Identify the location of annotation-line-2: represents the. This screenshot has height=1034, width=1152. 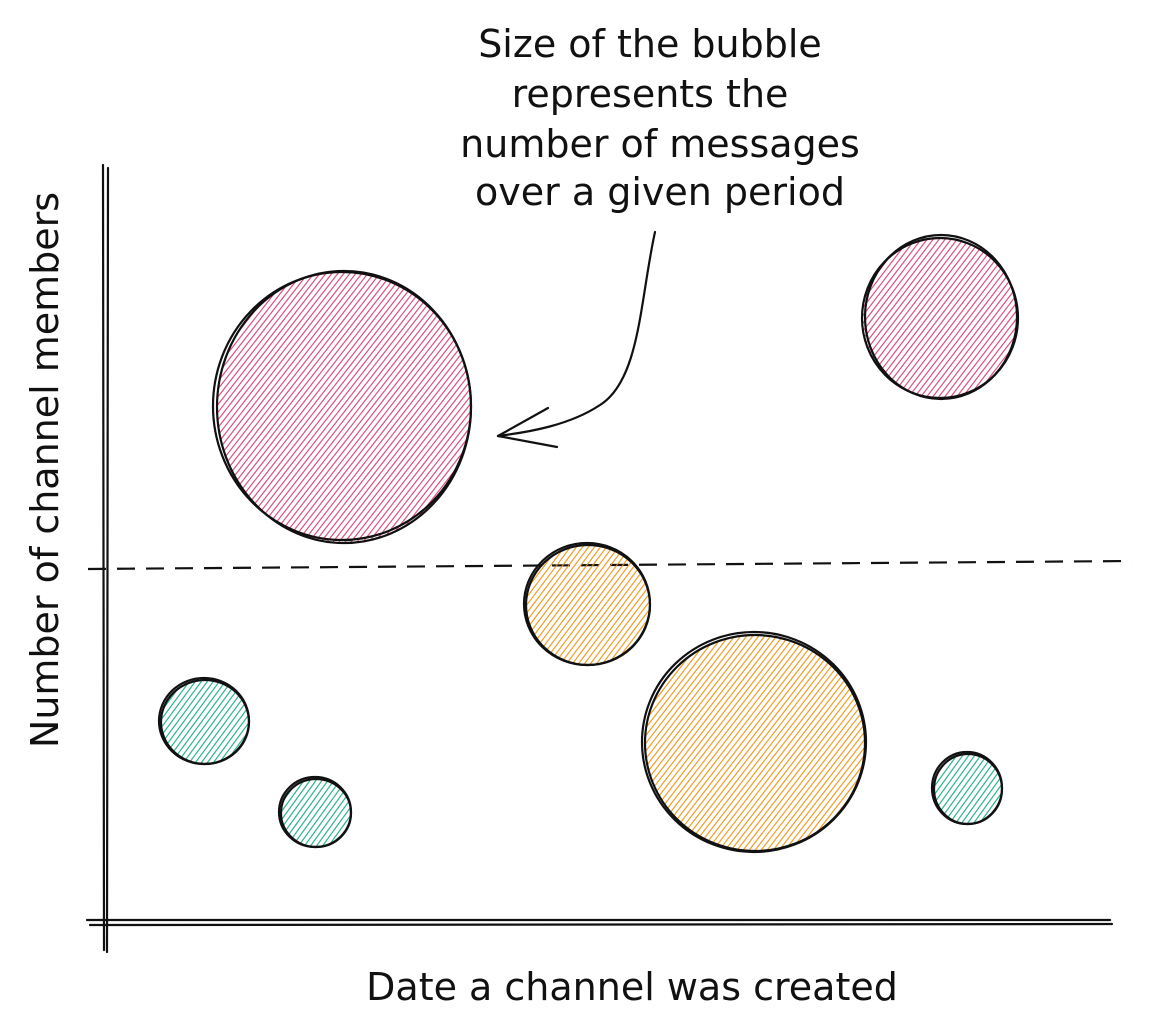
(650, 94).